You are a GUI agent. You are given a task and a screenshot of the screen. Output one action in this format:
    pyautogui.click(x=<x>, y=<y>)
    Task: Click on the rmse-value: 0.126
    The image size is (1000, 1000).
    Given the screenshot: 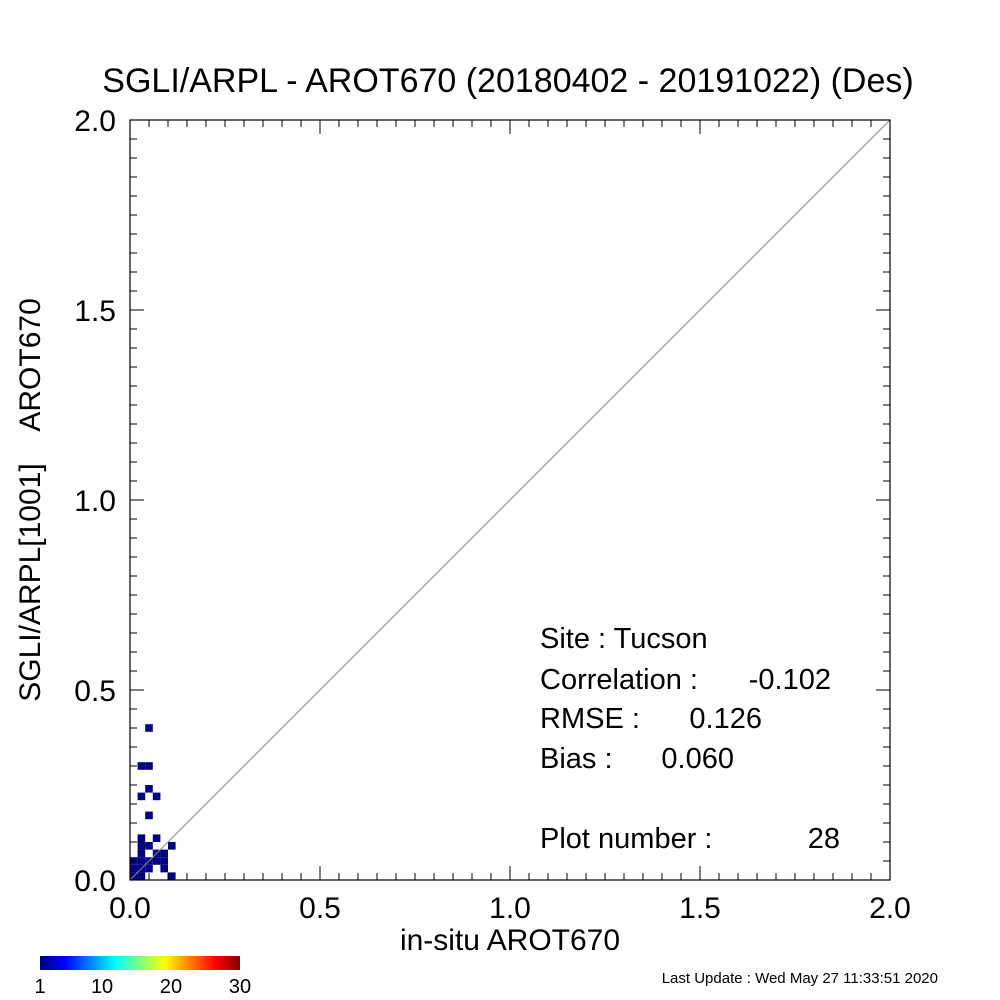 What is the action you would take?
    pyautogui.click(x=725, y=719)
    